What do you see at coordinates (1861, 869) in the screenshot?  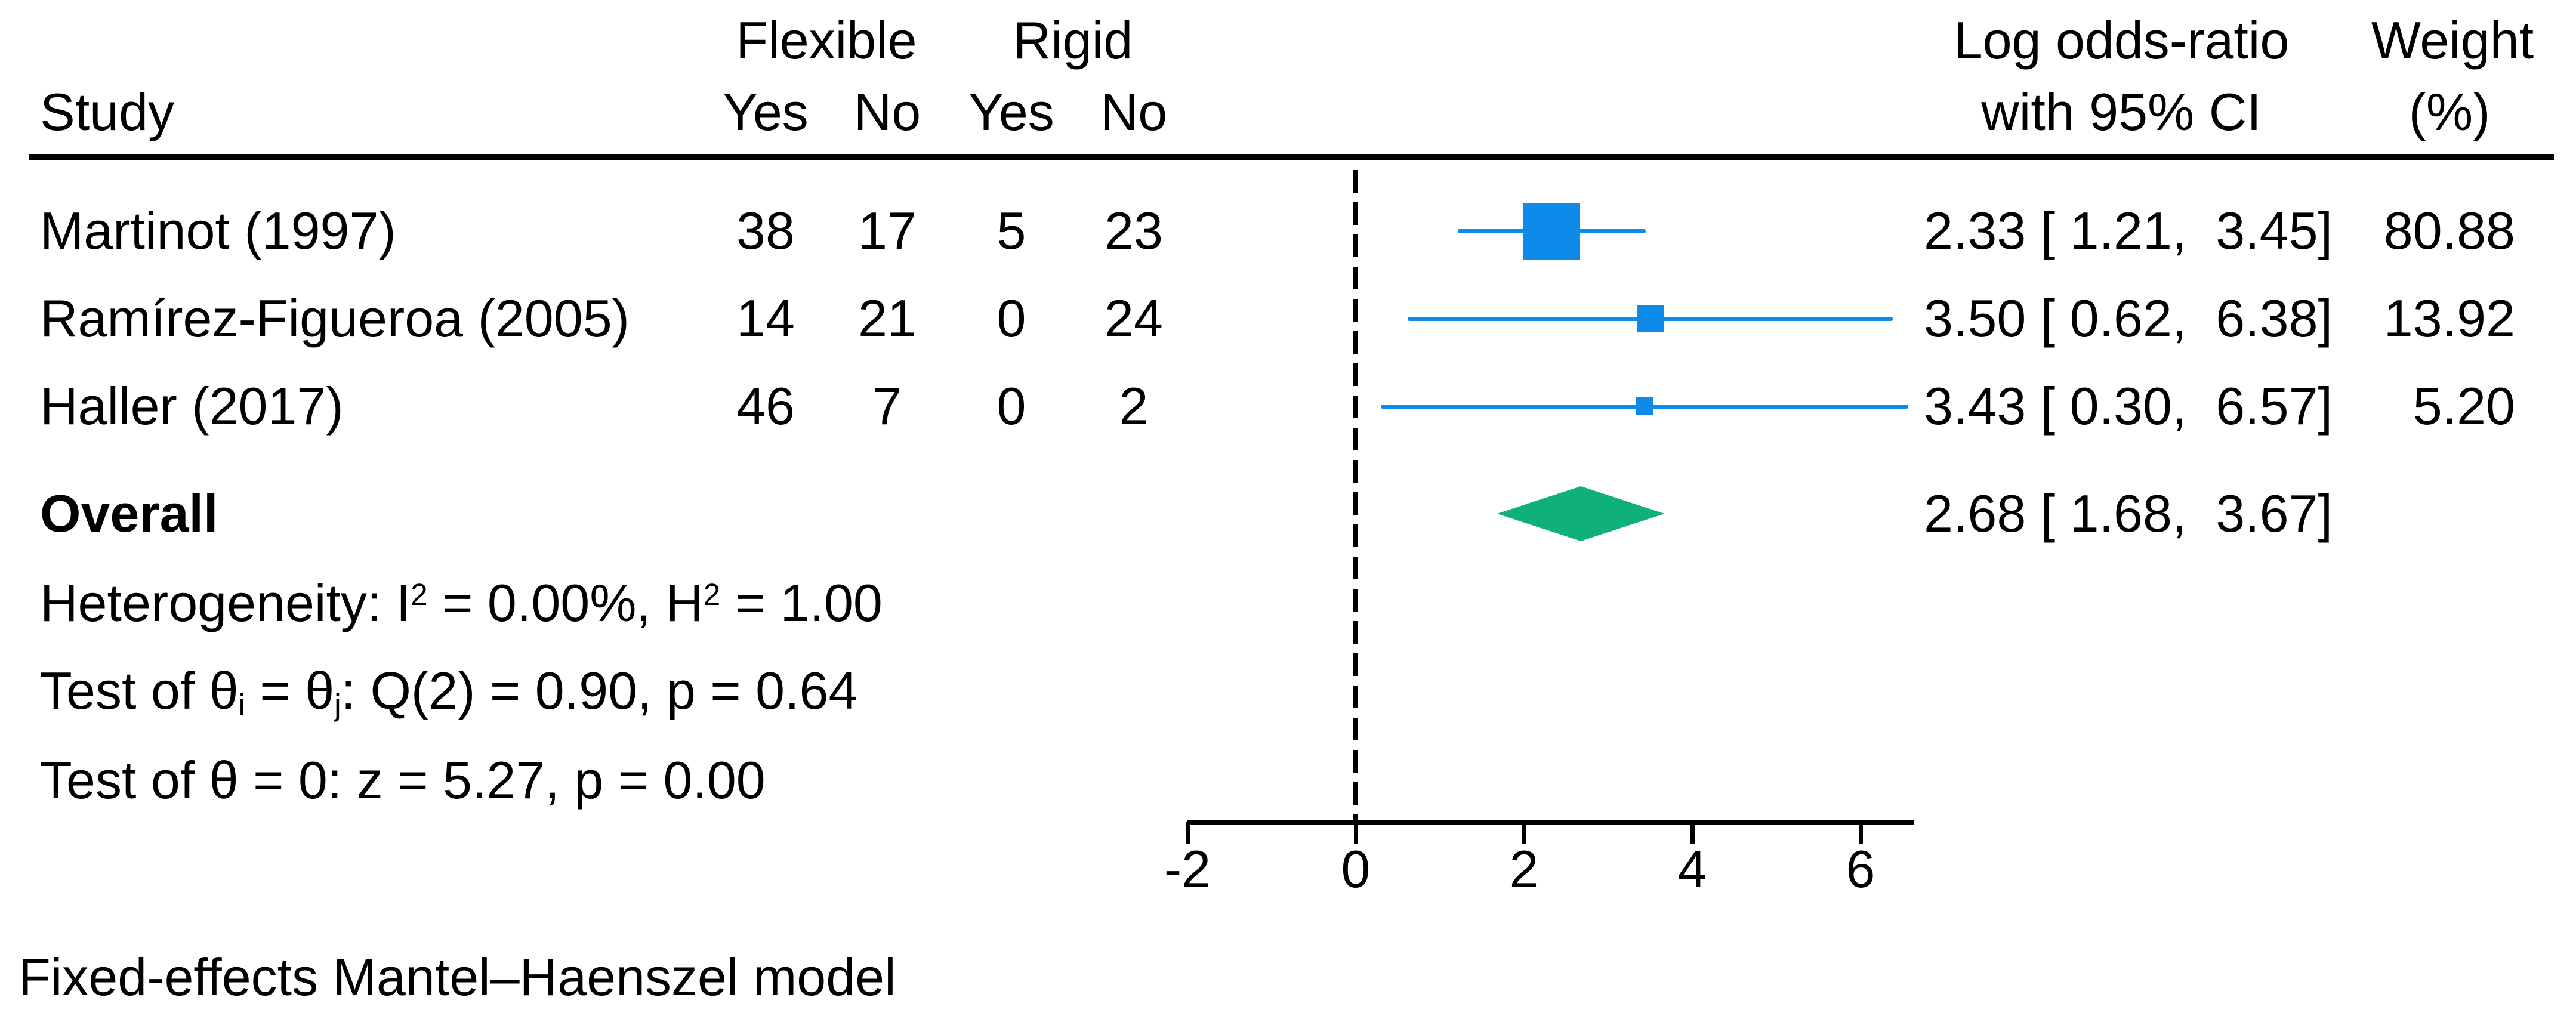 I see `x-axis-tick-label: 6` at bounding box center [1861, 869].